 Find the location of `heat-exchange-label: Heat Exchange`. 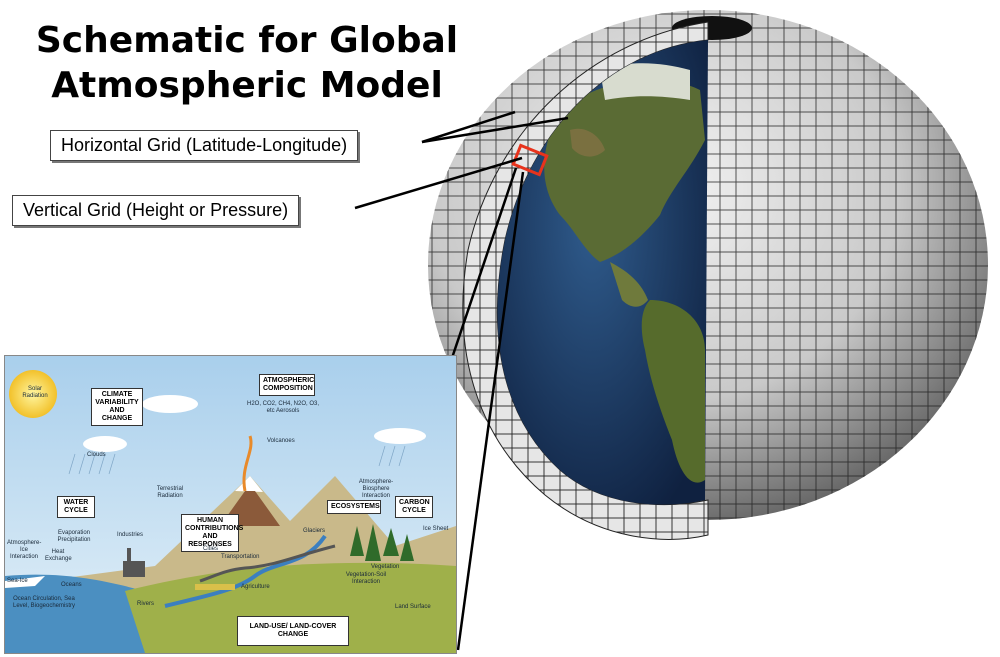

heat-exchange-label: Heat Exchange is located at coordinates (58, 555).